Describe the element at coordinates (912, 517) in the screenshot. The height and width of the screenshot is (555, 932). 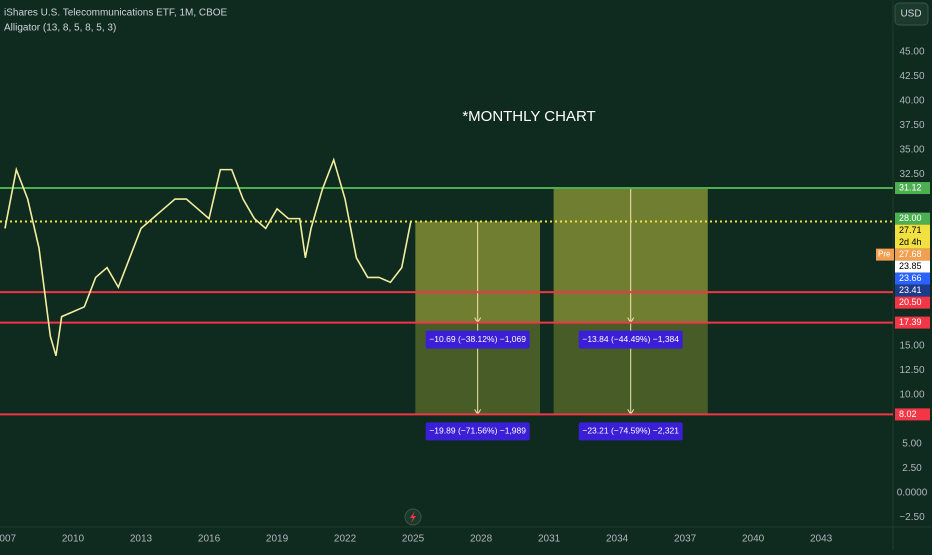
I see `y-tick-label: −2.50` at that location.